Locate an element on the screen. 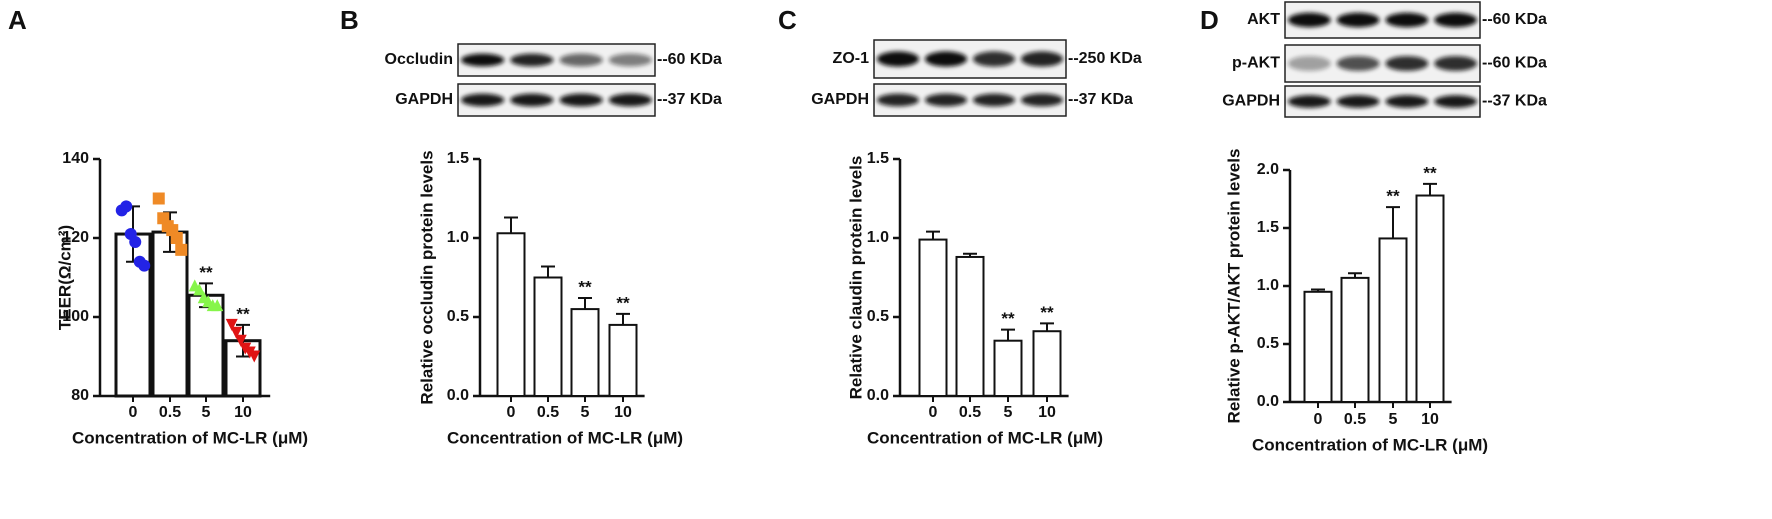 The image size is (1772, 519). blot-size: --250 KDa is located at coordinates (1105, 58).